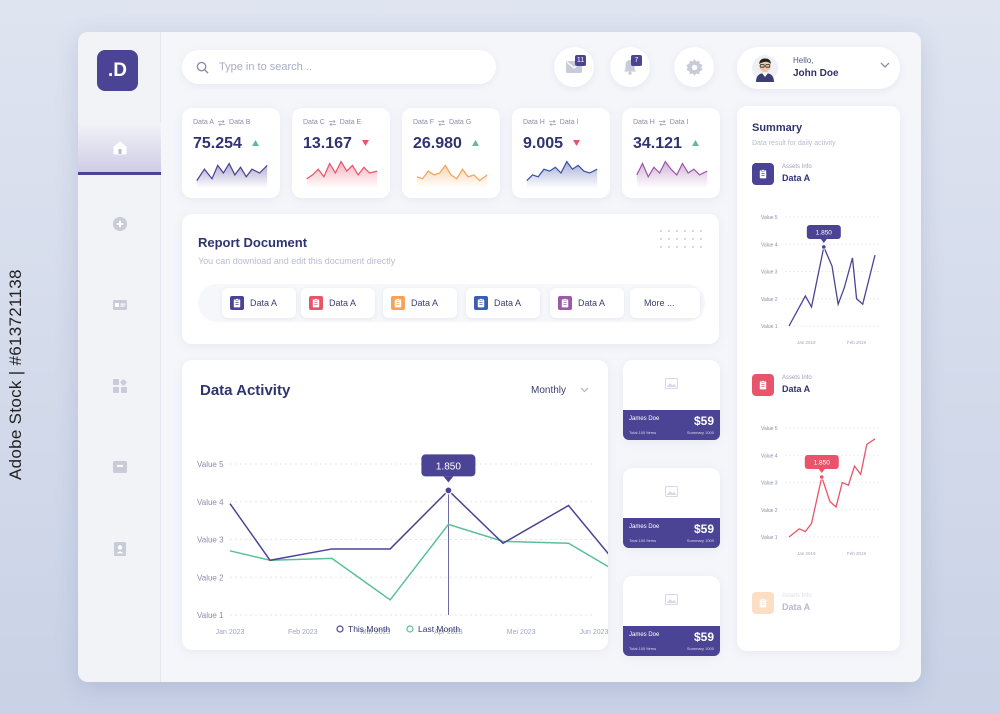 The image size is (1000, 714). I want to click on search-input, so click(339, 67).